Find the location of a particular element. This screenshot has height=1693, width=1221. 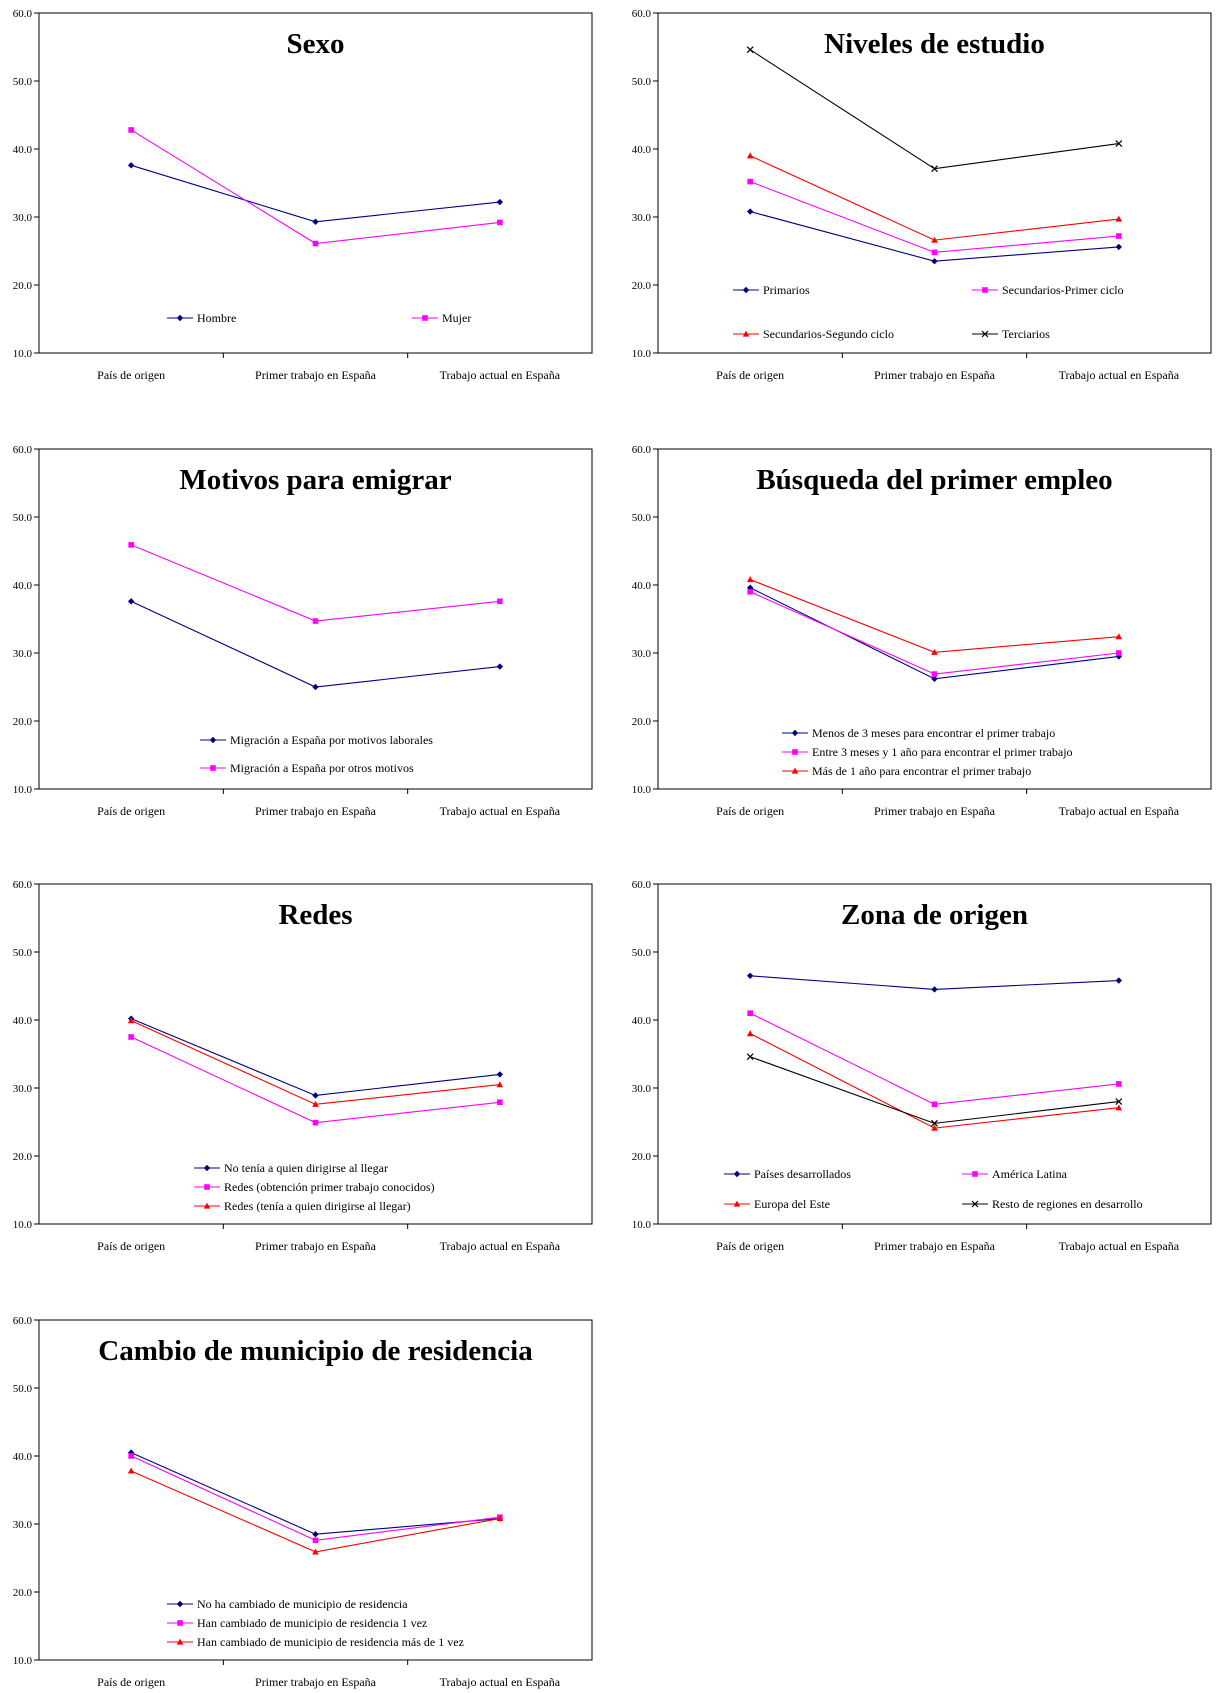

legend-item: Migración a España por otros motivos is located at coordinates (307, 768).